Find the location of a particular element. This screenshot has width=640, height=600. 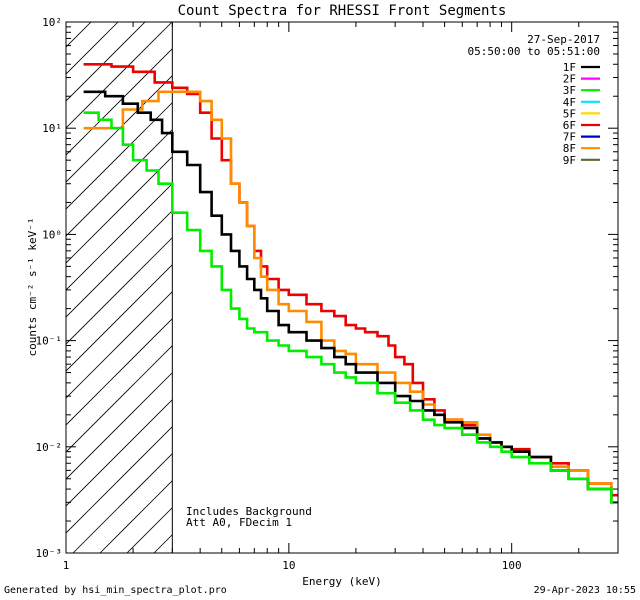

x-tick-label: 100 is located at coordinates (512, 565).